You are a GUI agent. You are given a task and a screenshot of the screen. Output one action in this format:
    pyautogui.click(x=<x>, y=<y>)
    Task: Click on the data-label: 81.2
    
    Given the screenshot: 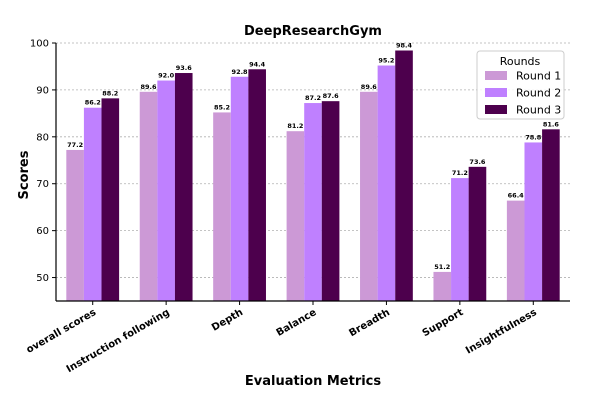 What is the action you would take?
    pyautogui.click(x=295, y=126)
    